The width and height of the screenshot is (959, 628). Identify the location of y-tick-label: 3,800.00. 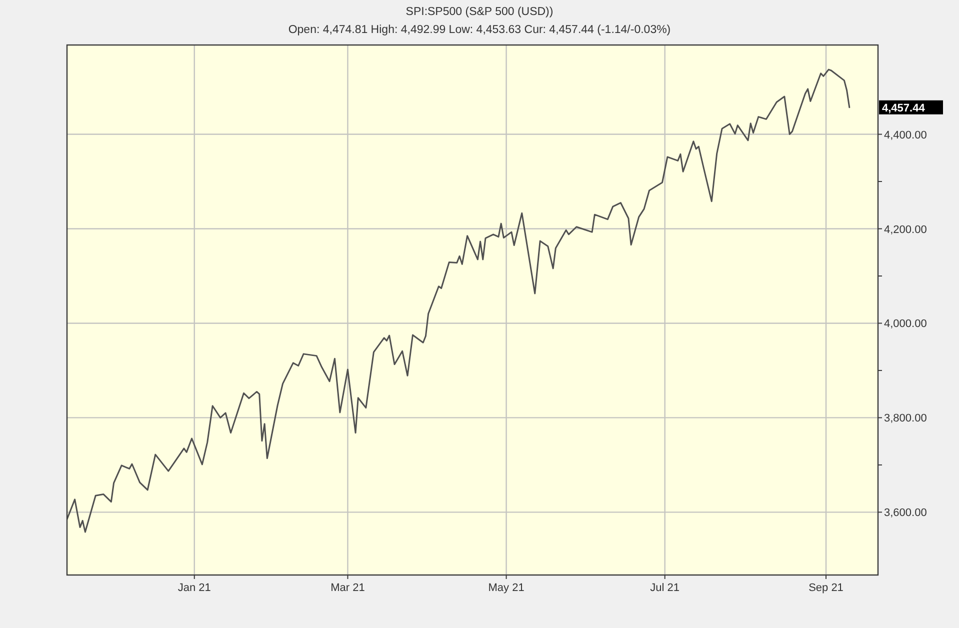
(905, 418).